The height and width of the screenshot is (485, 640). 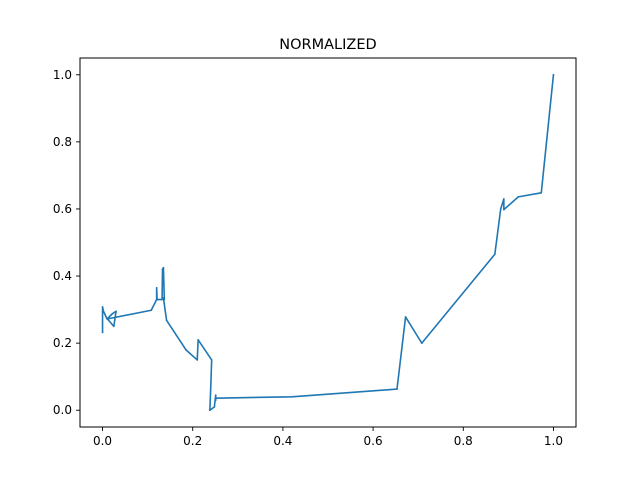 I want to click on y-tick-label: 0.4, so click(x=62, y=276).